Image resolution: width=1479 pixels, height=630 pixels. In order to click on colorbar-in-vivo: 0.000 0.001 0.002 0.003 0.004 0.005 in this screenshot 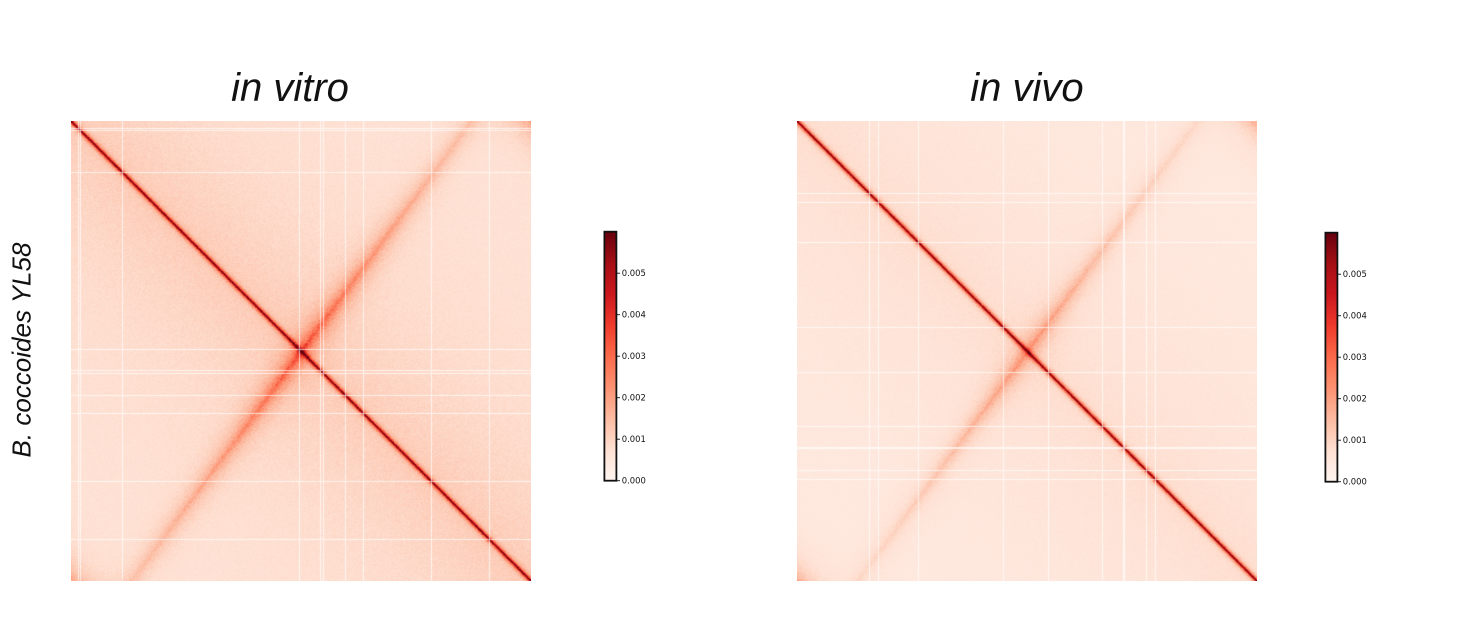, I will do `click(1345, 359)`.